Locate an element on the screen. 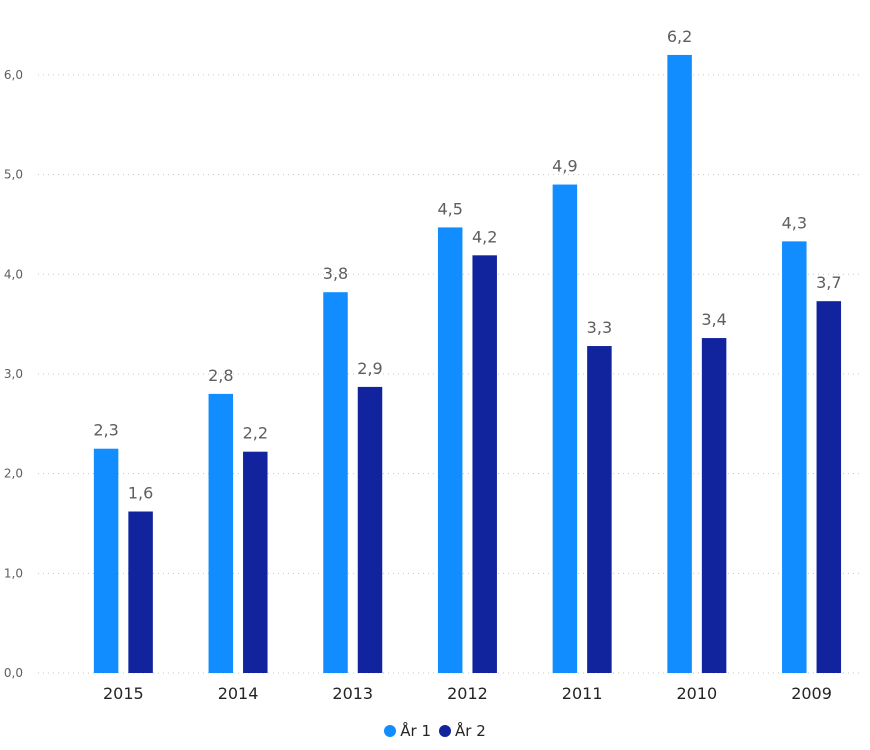 The height and width of the screenshot is (750, 870). data-label-2009-series-1: 4,3 is located at coordinates (794, 222).